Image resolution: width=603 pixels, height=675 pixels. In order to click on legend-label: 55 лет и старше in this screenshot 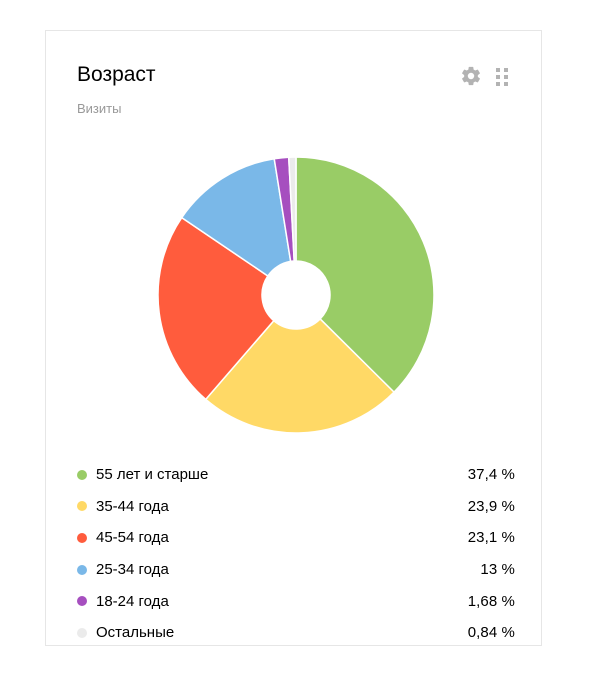, I will do `click(152, 475)`.